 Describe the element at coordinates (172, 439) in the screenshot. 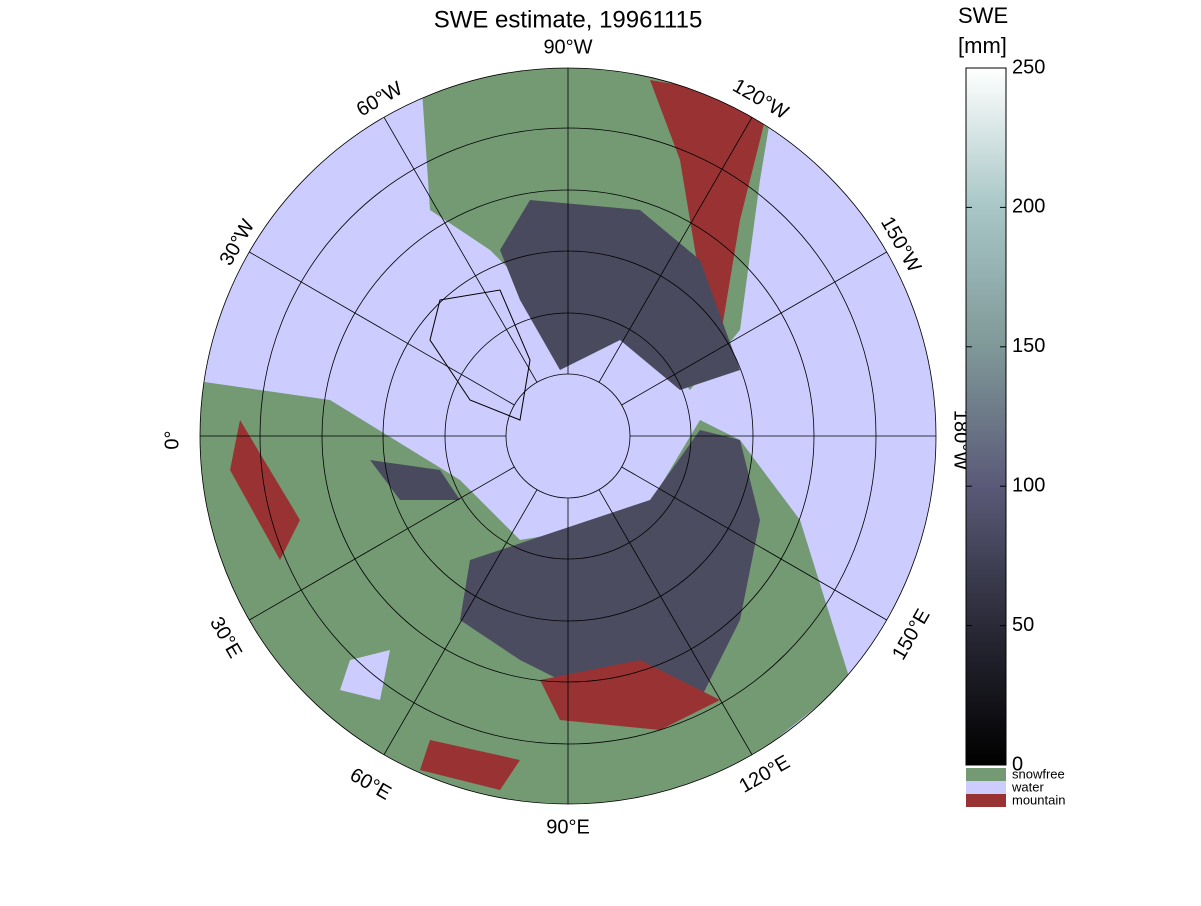

I see `lon-label: 0°` at that location.